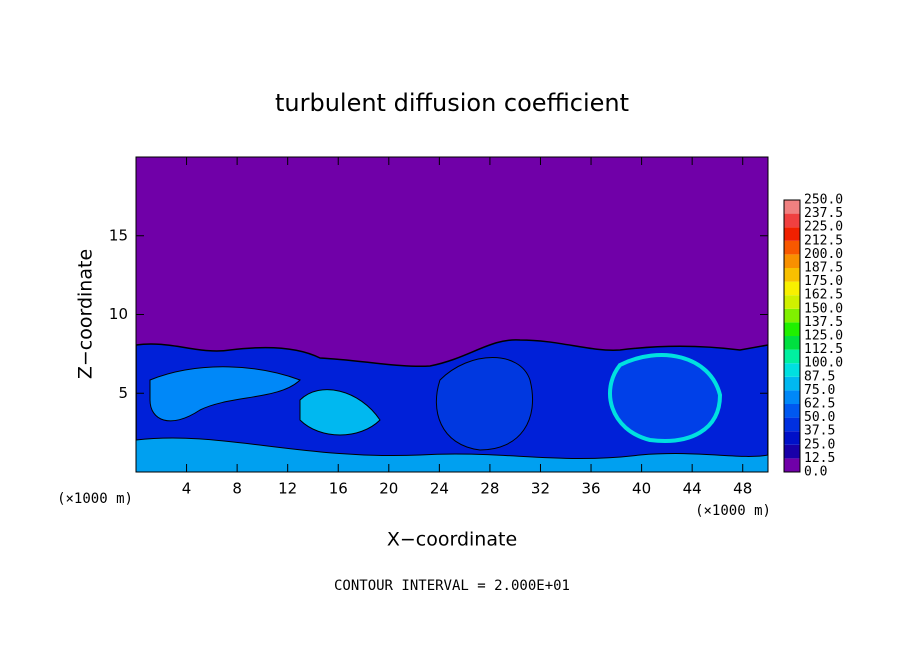 The image size is (904, 658). What do you see at coordinates (819, 431) in the screenshot?
I see `colorbar-label: 37.5` at bounding box center [819, 431].